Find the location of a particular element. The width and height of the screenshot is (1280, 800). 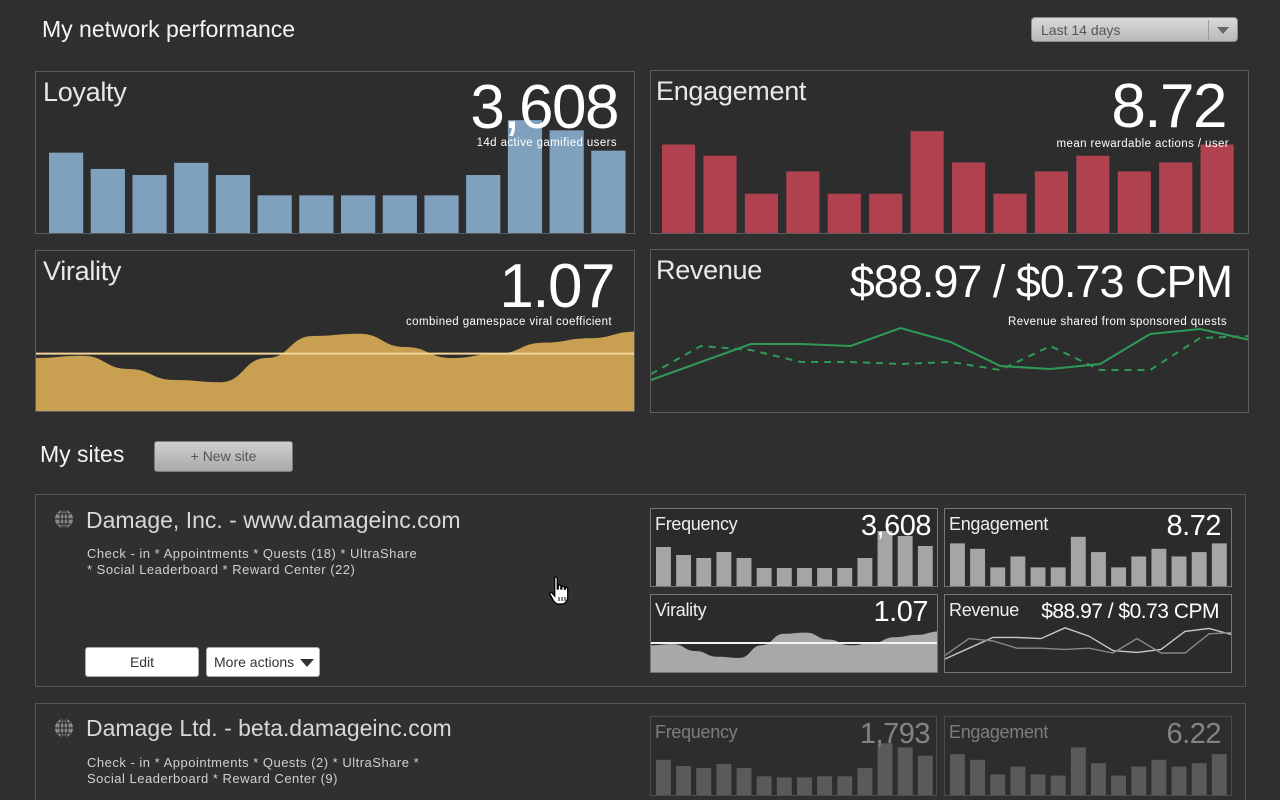

date-range-value: Last 14 days is located at coordinates (1081, 30).